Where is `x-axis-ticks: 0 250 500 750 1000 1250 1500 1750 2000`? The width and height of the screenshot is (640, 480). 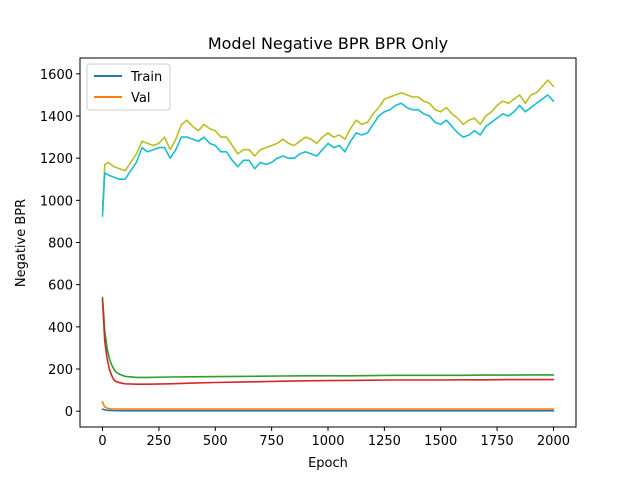
x-axis-ticks: 0 250 500 750 1000 1250 1500 1750 2000 is located at coordinates (334, 438).